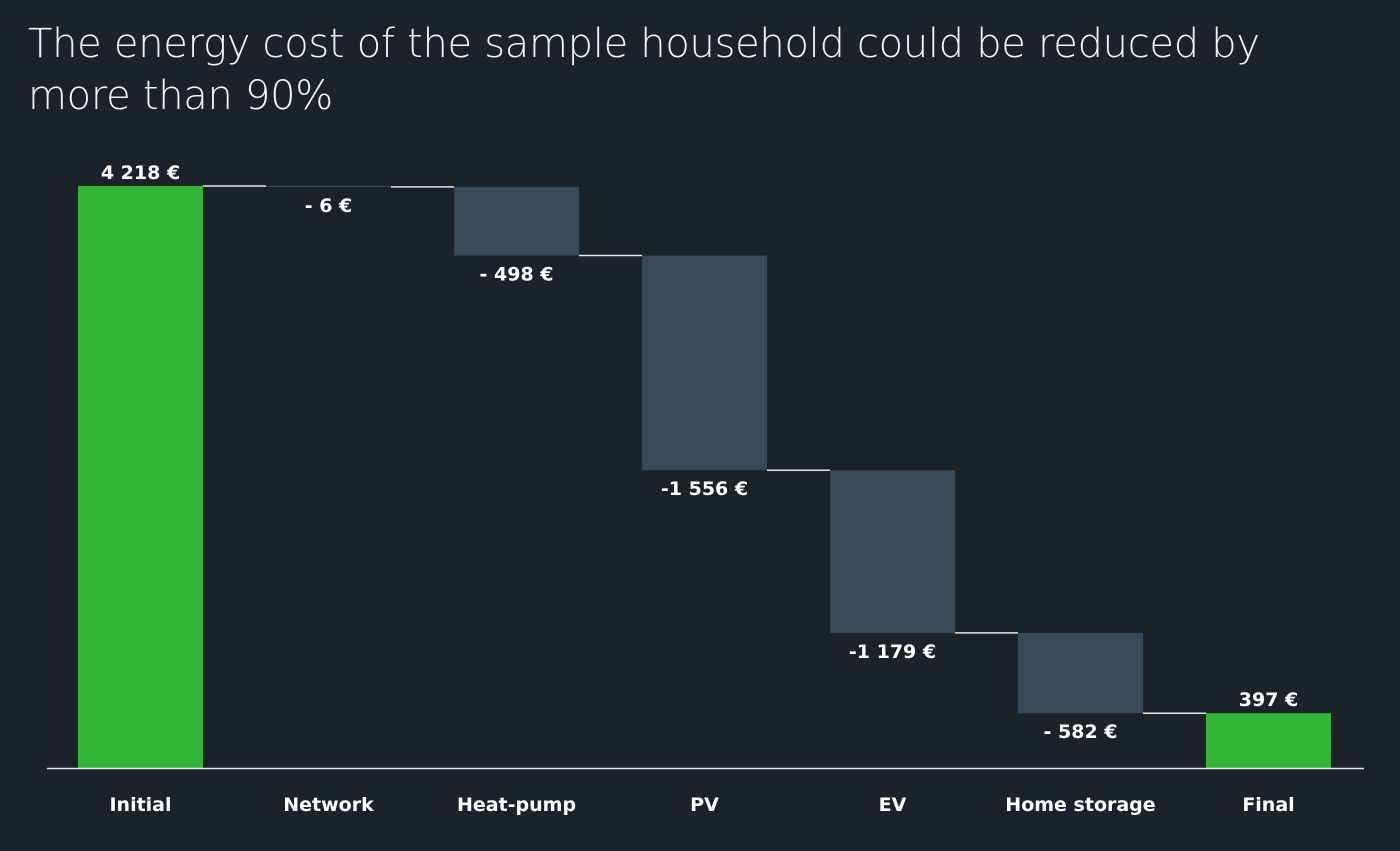 This screenshot has width=1400, height=851. What do you see at coordinates (704, 363) in the screenshot?
I see `bar-pv` at bounding box center [704, 363].